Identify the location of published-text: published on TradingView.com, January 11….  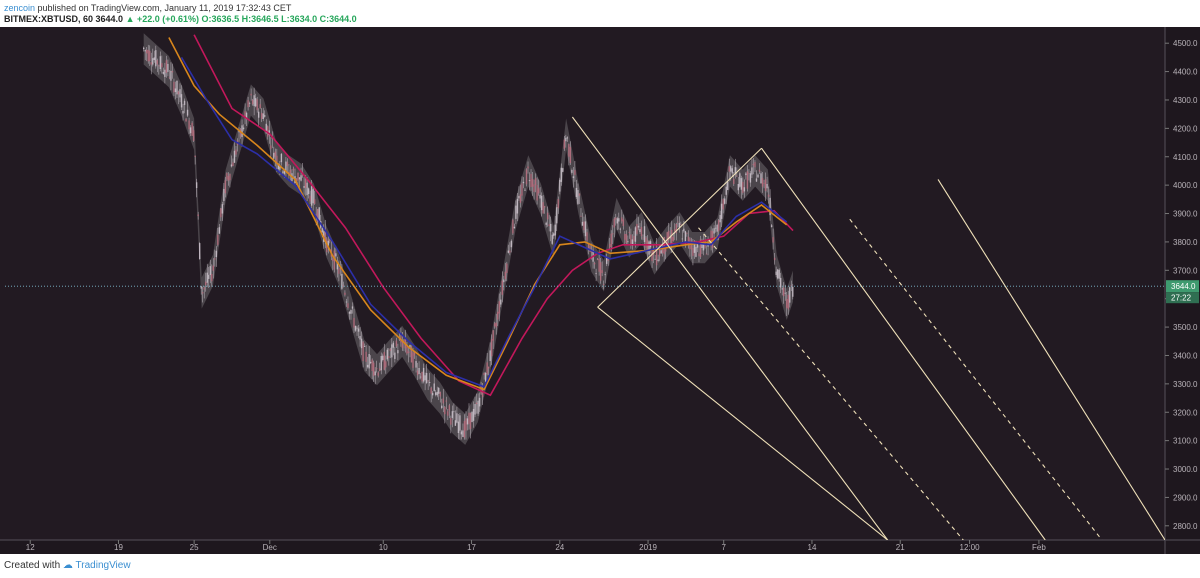
(164, 8).